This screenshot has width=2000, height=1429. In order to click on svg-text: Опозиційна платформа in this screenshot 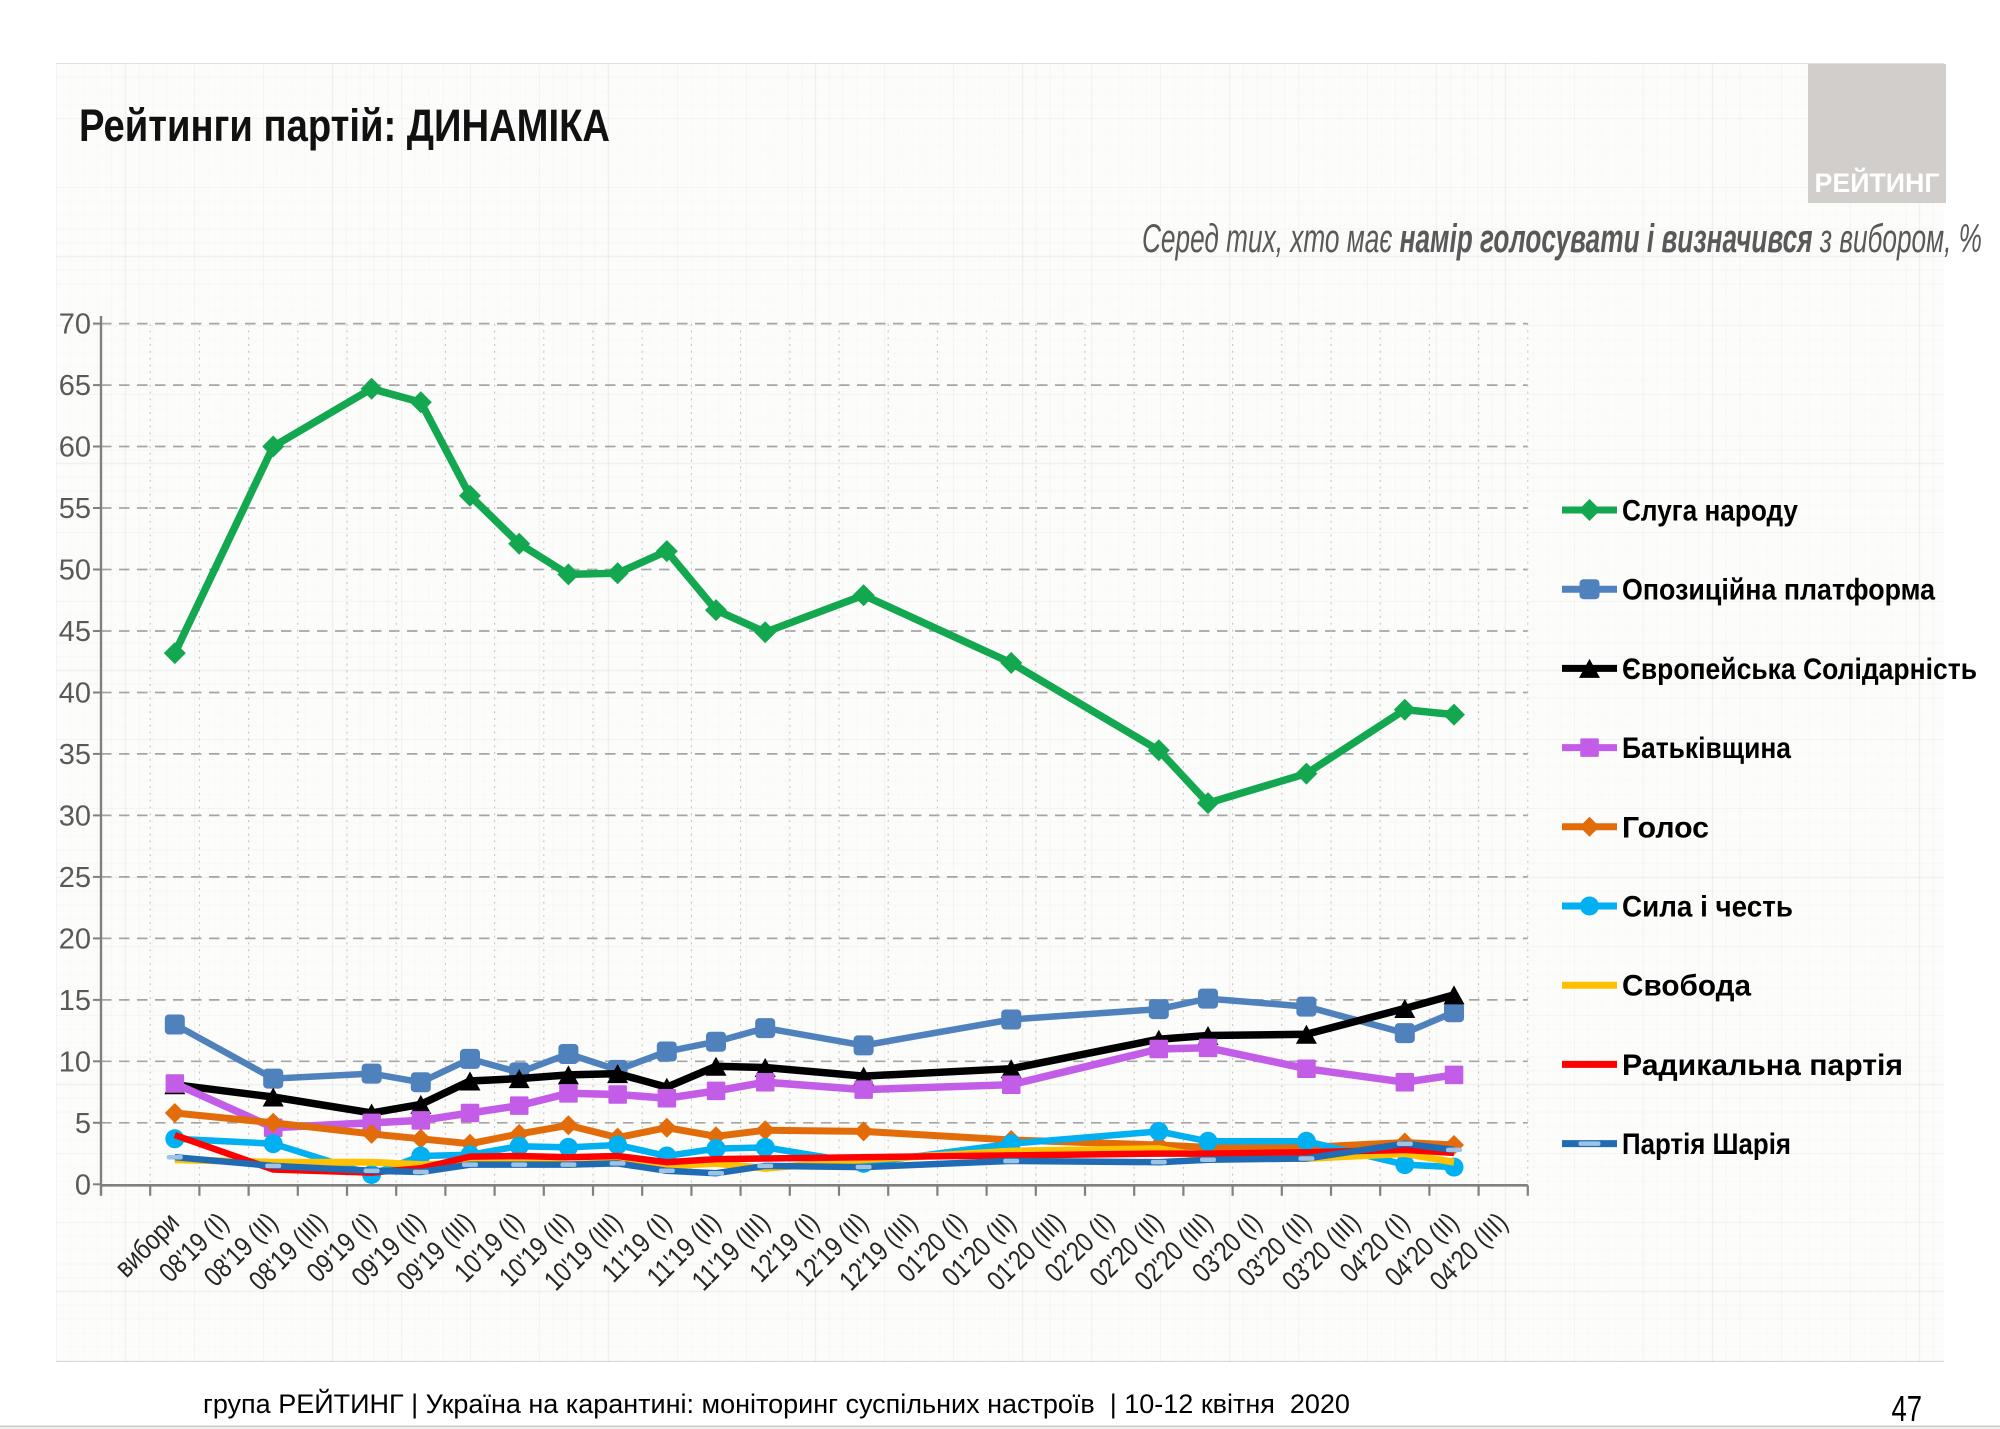, I will do `click(1778, 590)`.